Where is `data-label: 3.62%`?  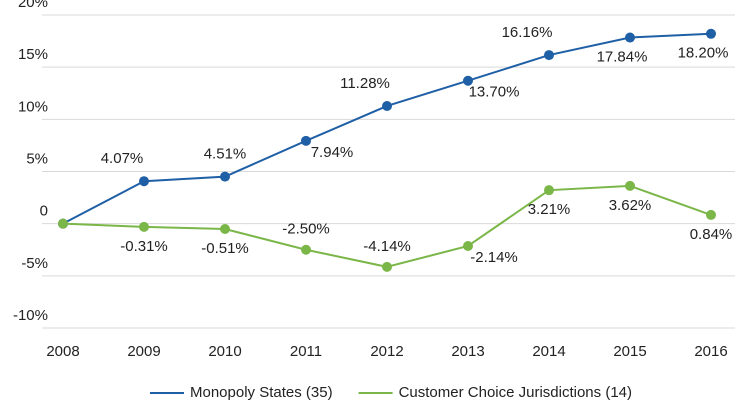
data-label: 3.62% is located at coordinates (630, 205).